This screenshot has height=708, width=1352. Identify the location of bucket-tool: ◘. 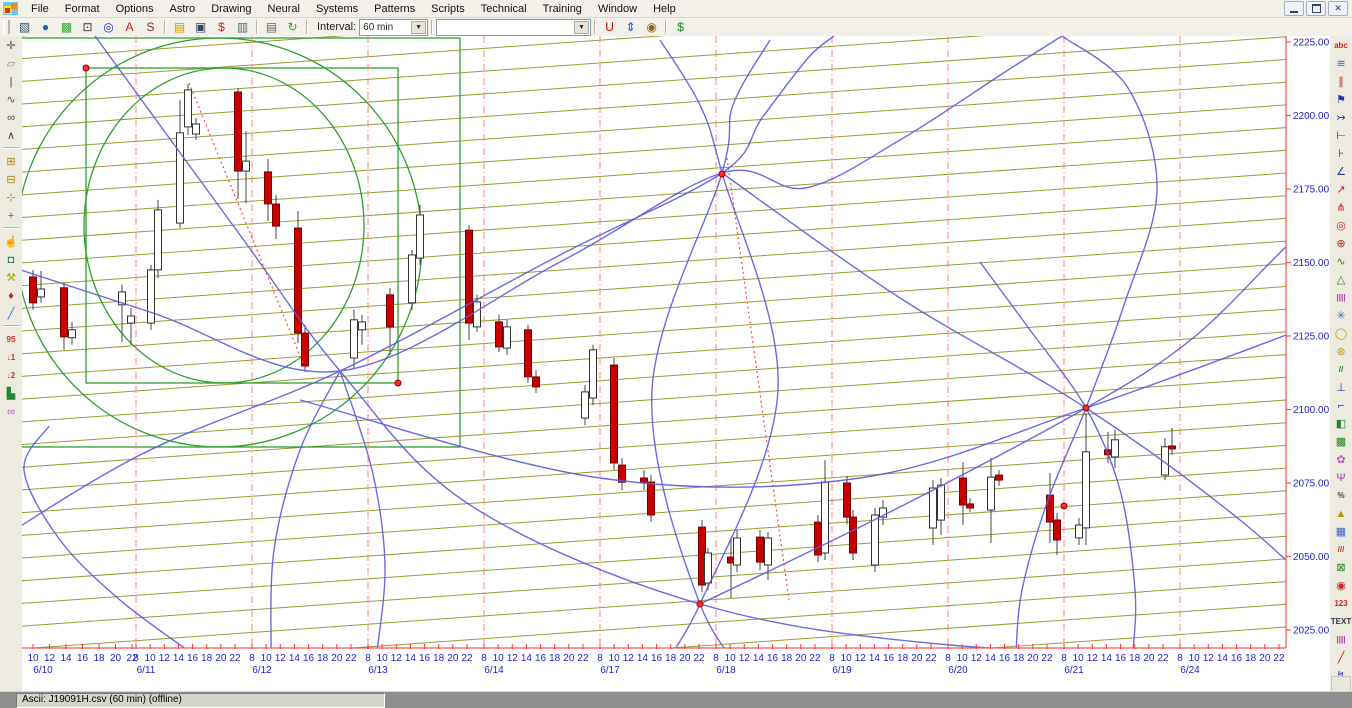
(11, 259).